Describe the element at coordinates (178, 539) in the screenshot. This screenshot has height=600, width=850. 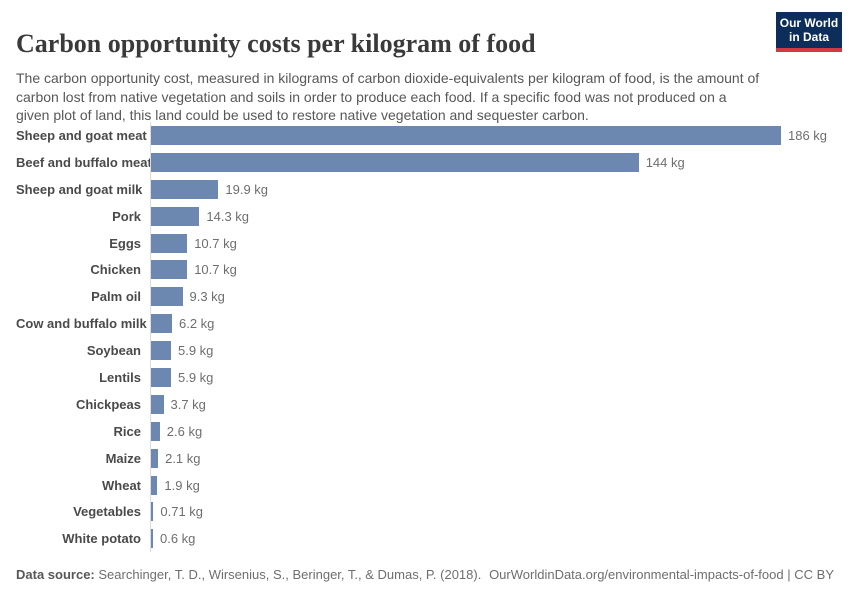
I see `value-label: 0.6 kg` at that location.